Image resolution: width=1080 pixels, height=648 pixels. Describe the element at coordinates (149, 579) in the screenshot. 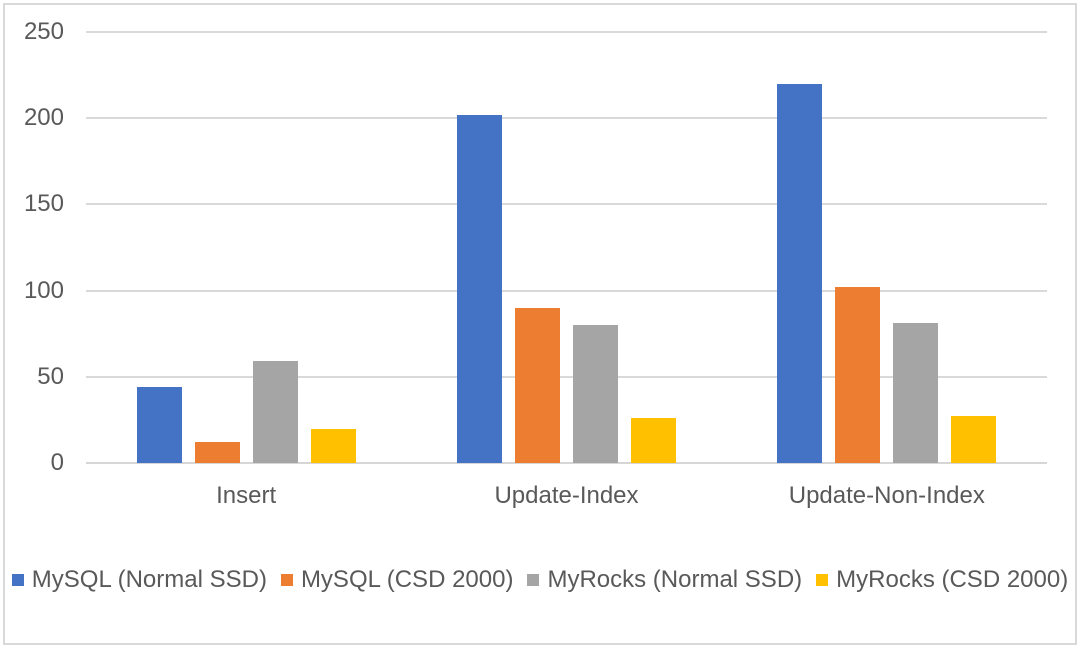

I see `legend-label: MySQL (Normal SSD)` at that location.